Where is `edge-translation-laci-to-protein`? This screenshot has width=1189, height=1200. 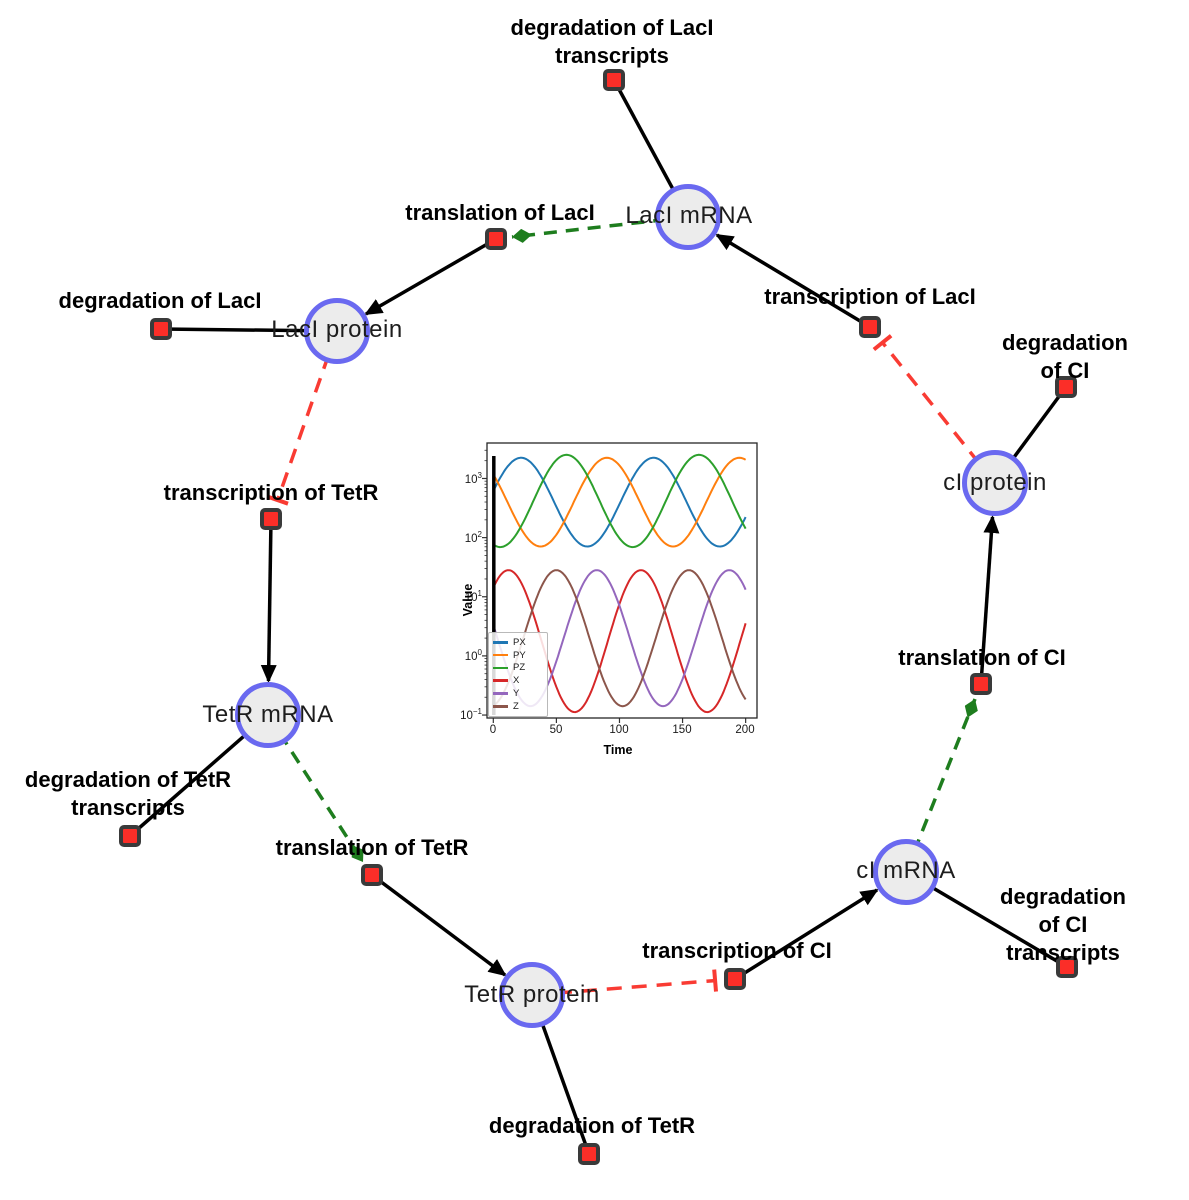 edge-translation-laci-to-protein is located at coordinates (430, 276).